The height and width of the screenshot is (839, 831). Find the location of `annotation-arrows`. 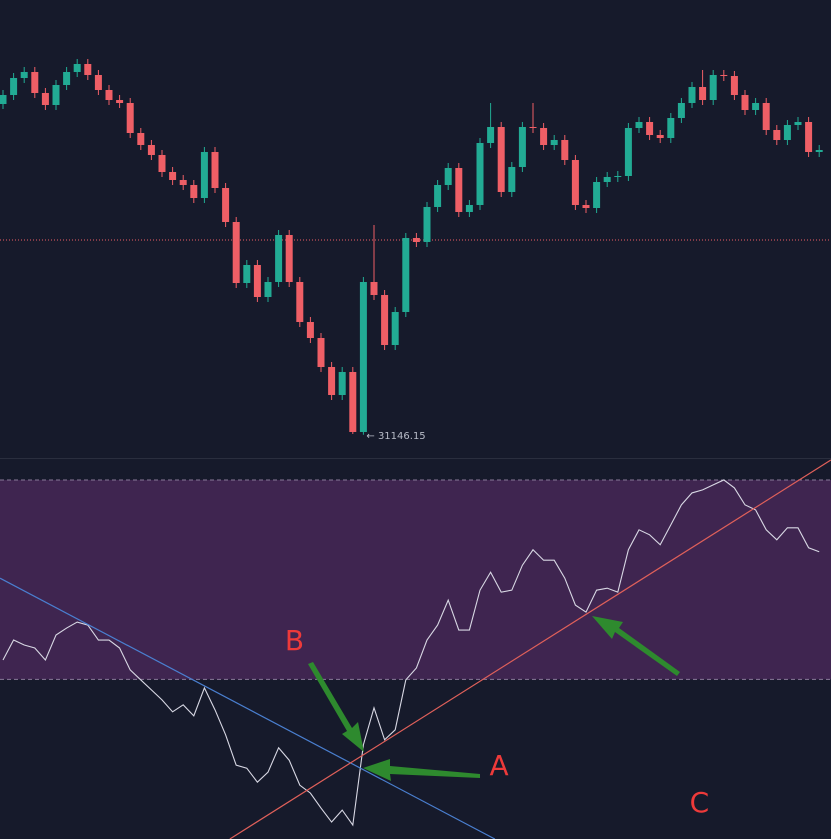

annotation-arrows is located at coordinates (494, 698).